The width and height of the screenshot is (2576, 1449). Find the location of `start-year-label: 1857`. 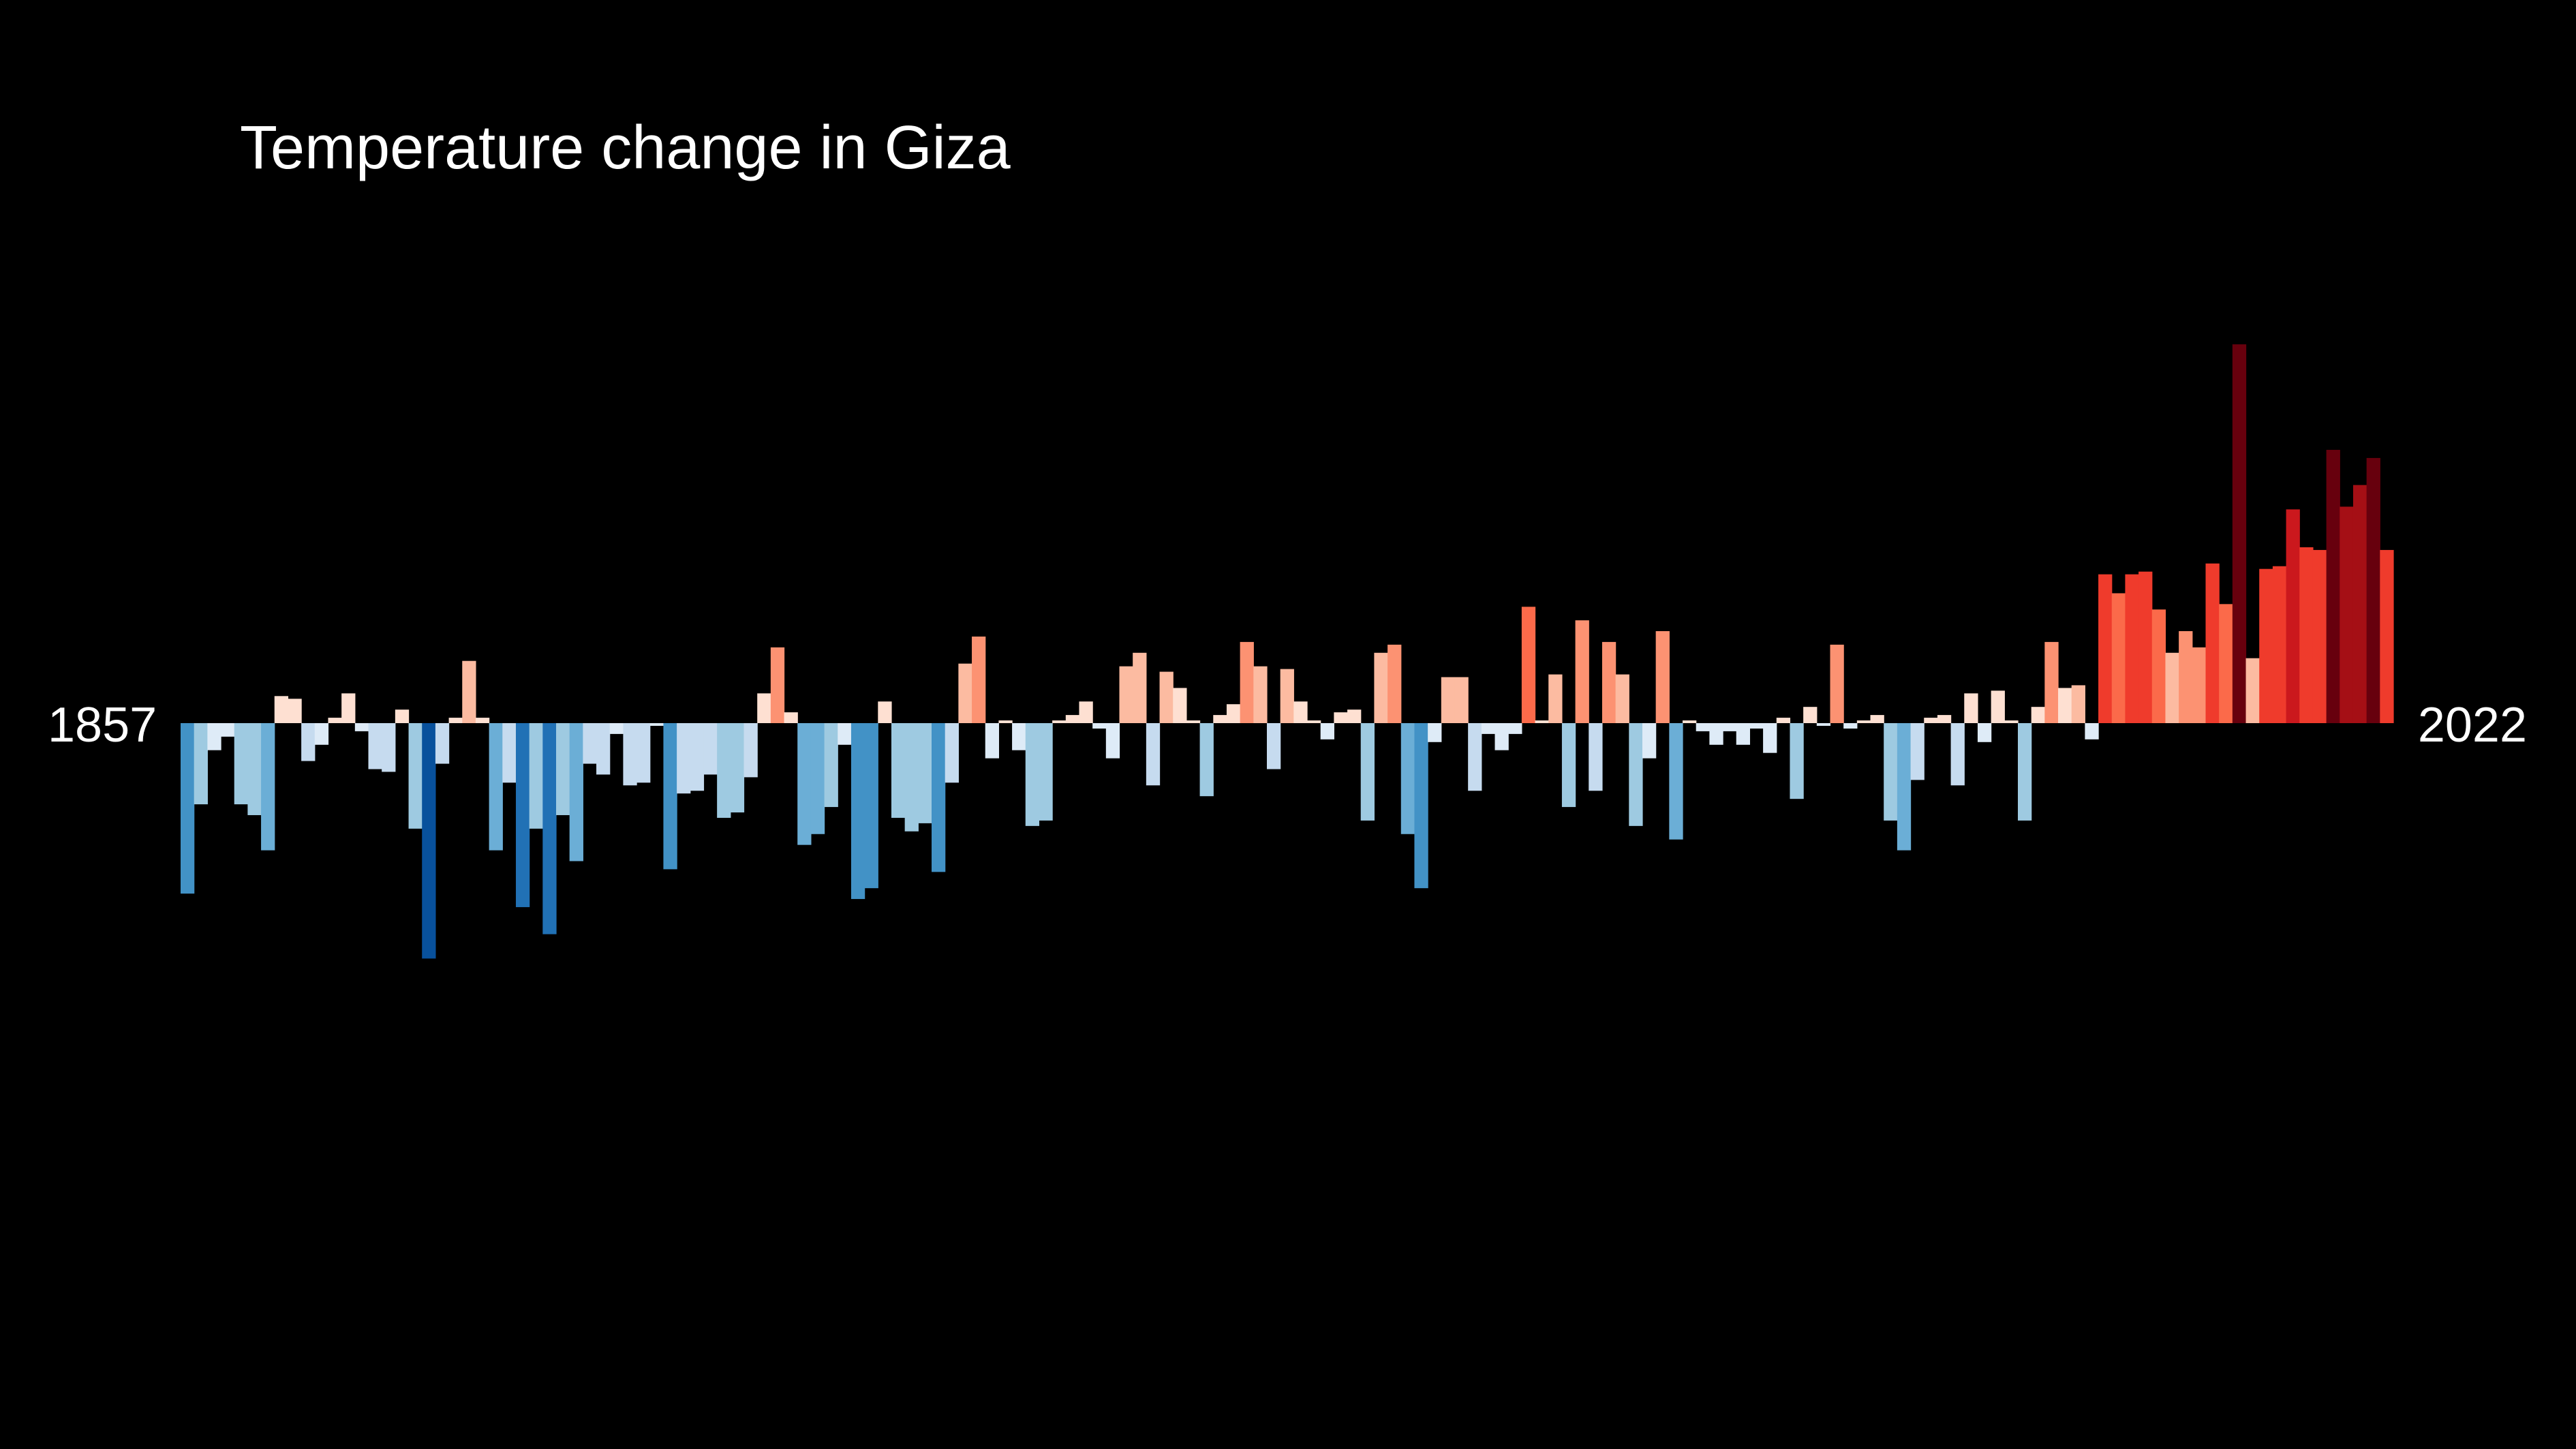

start-year-label: 1857 is located at coordinates (102, 725).